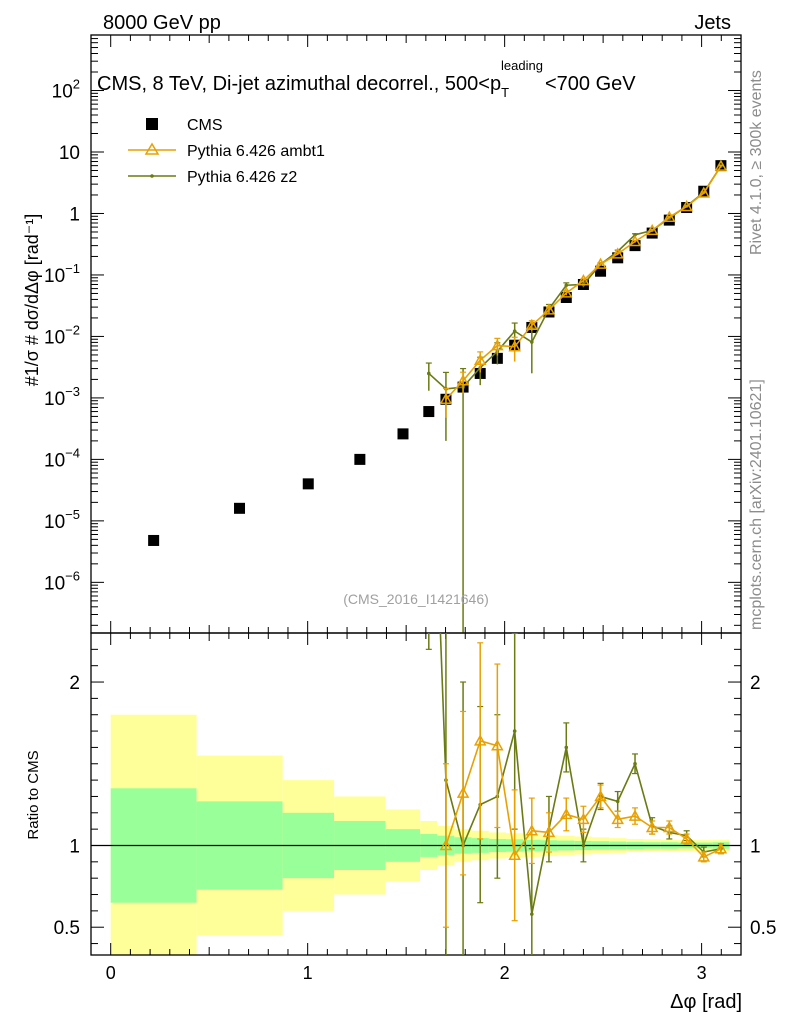  I want to click on title-tail: <700 GeV, so click(590, 84).